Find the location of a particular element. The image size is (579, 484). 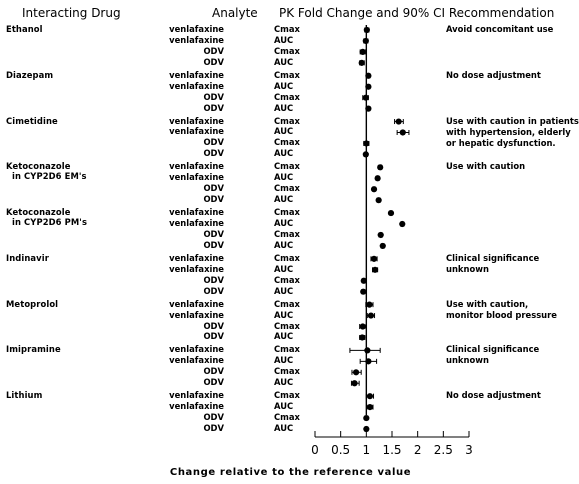

drug-label: Ketoconazole in CYP2D6 PM's is located at coordinates (46, 217).